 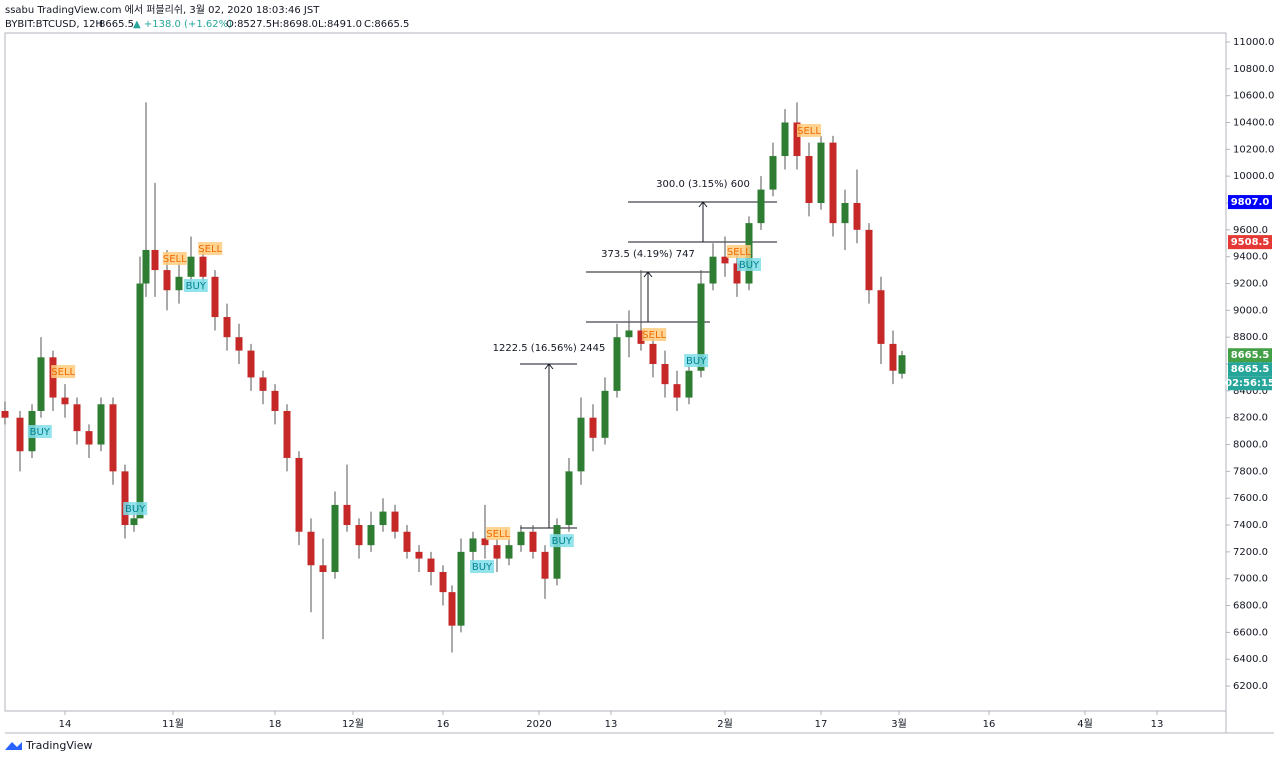 I want to click on last-price-label: 8665.5, so click(x=1250, y=369).